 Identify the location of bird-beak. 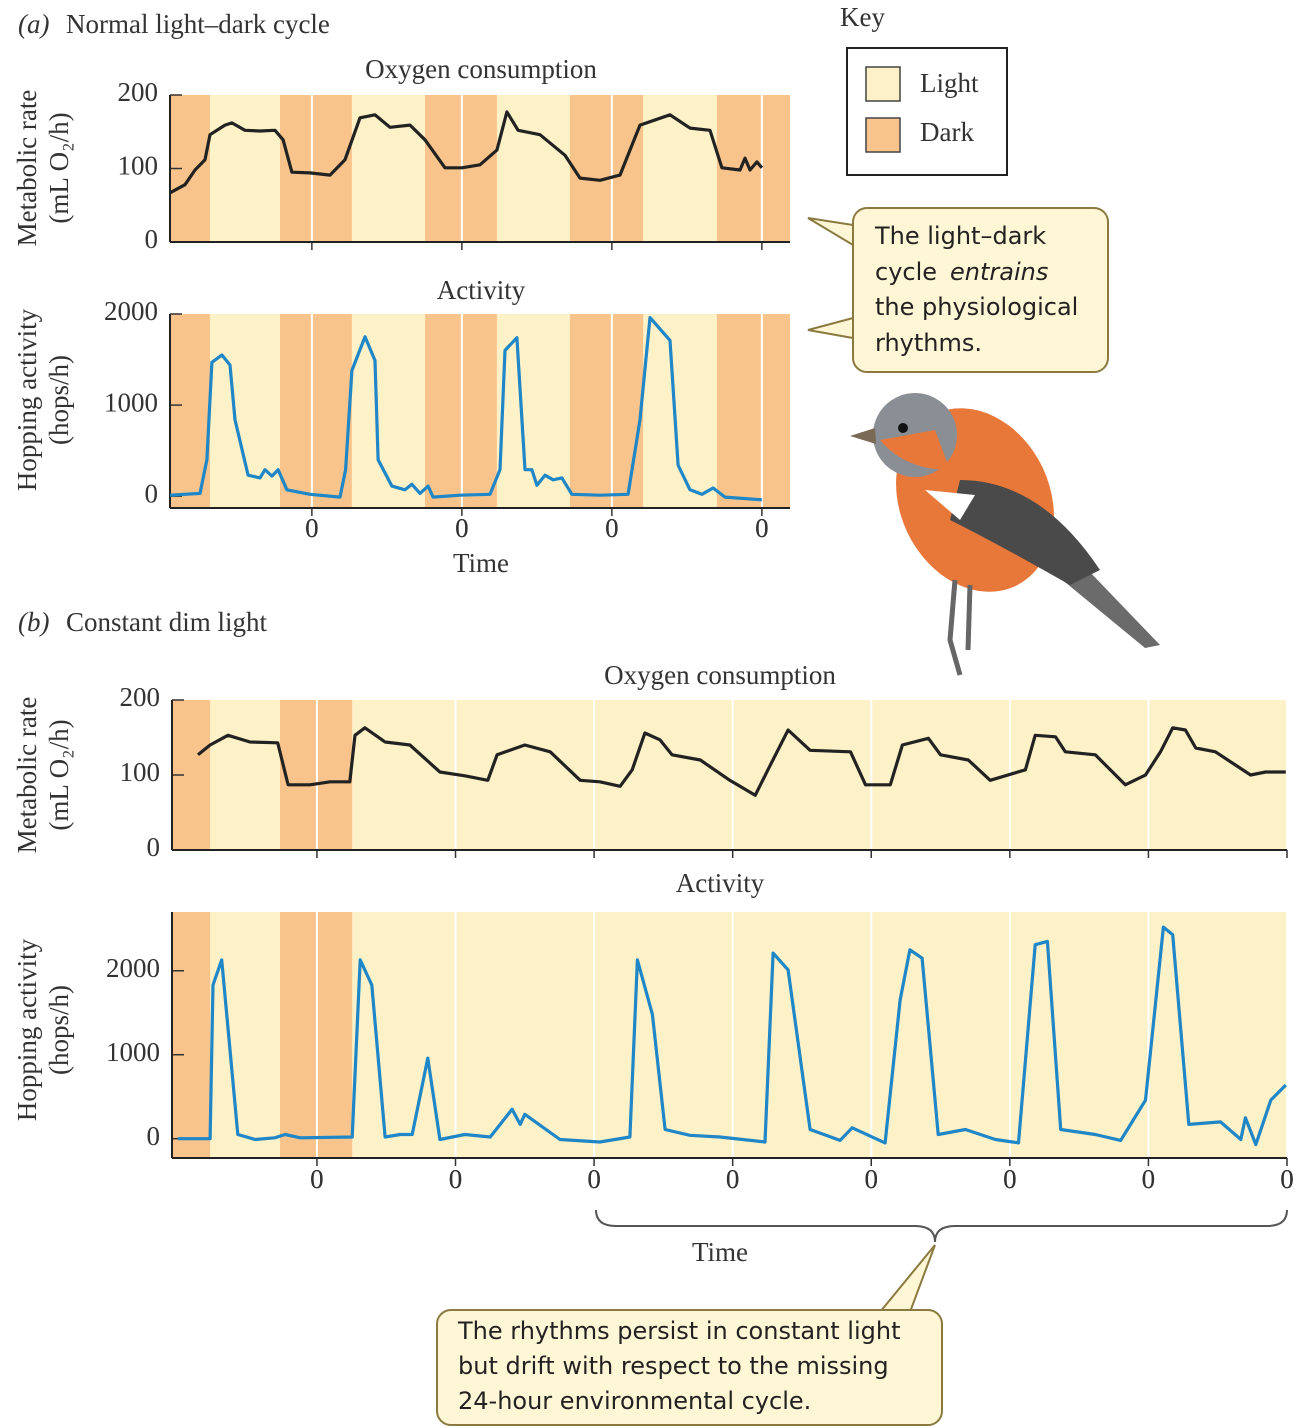
(863, 436).